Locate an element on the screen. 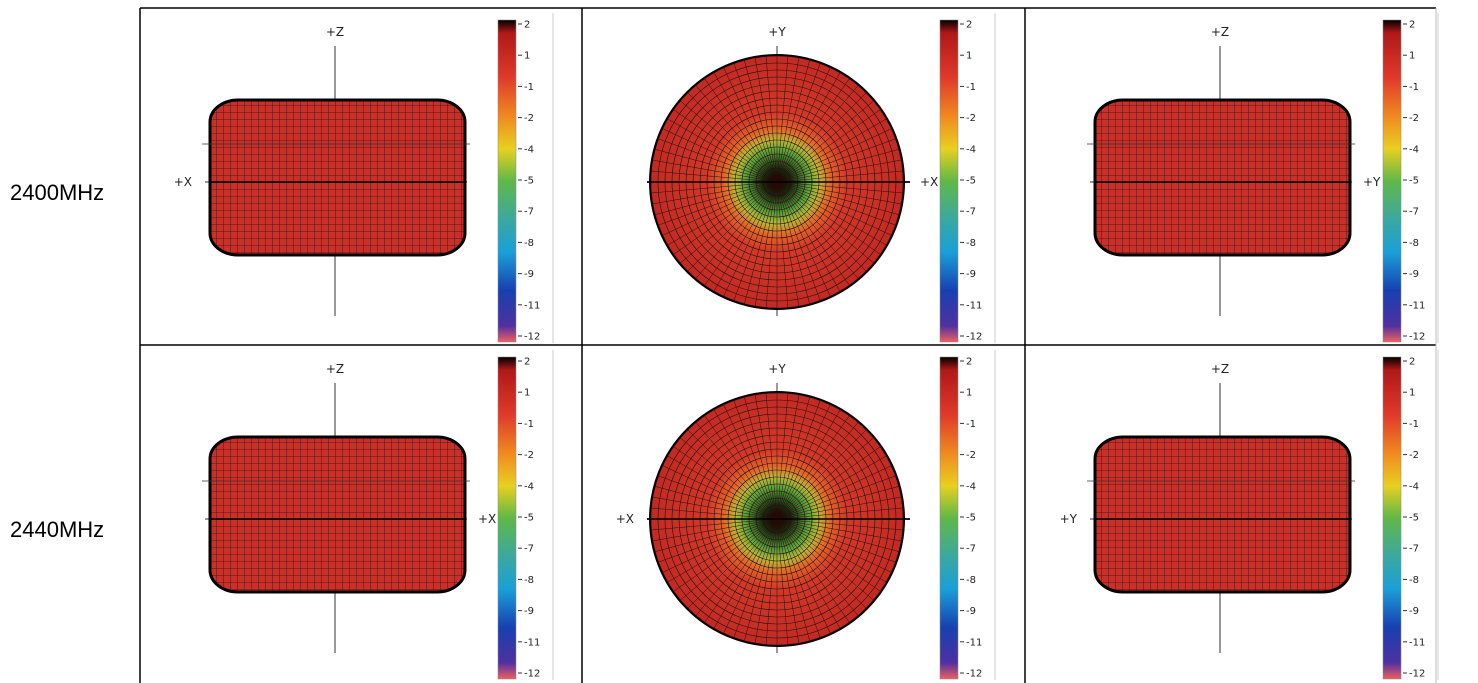 Image resolution: width=1478 pixels, height=683 pixels. row-label: 2400MHz is located at coordinates (57, 192).